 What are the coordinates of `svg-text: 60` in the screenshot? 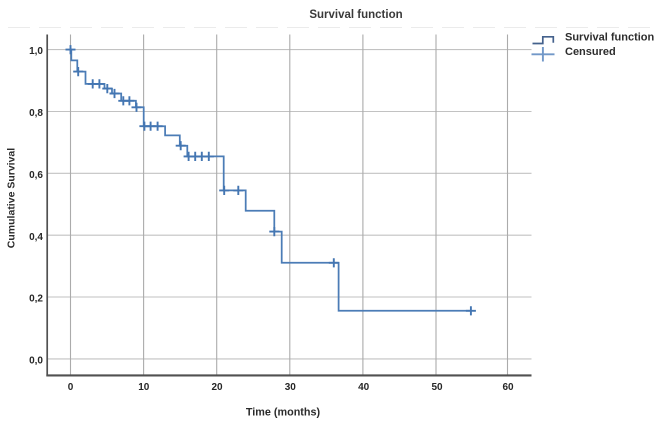 It's located at (508, 387).